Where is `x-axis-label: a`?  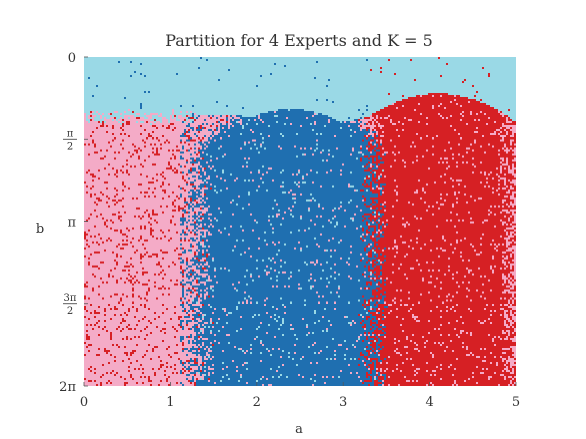 x-axis-label: a is located at coordinates (299, 429).